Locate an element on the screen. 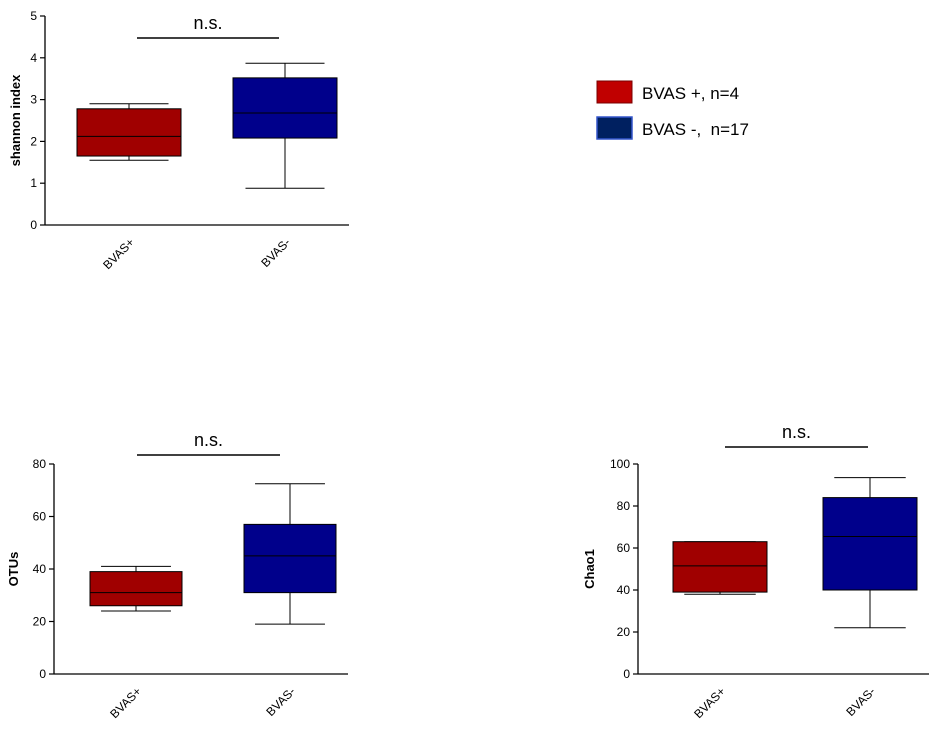  chao1-panel: 0 20 40 60 80 100 Chao1 BVAS+ BVAS-n.s. is located at coordinates (755, 571).